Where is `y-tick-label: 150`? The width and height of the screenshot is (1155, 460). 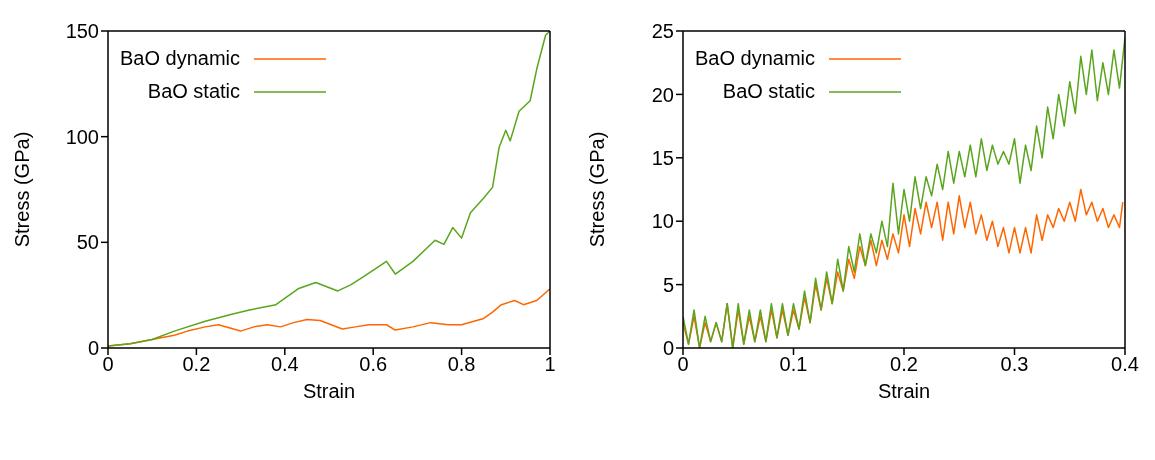
y-tick-label: 150 is located at coordinates (82, 31).